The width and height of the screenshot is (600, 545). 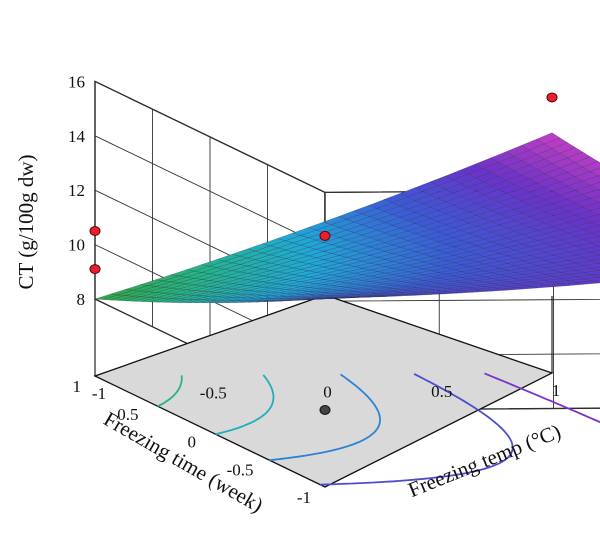 What do you see at coordinates (556, 390) in the screenshot?
I see `x-tick-label: 1` at bounding box center [556, 390].